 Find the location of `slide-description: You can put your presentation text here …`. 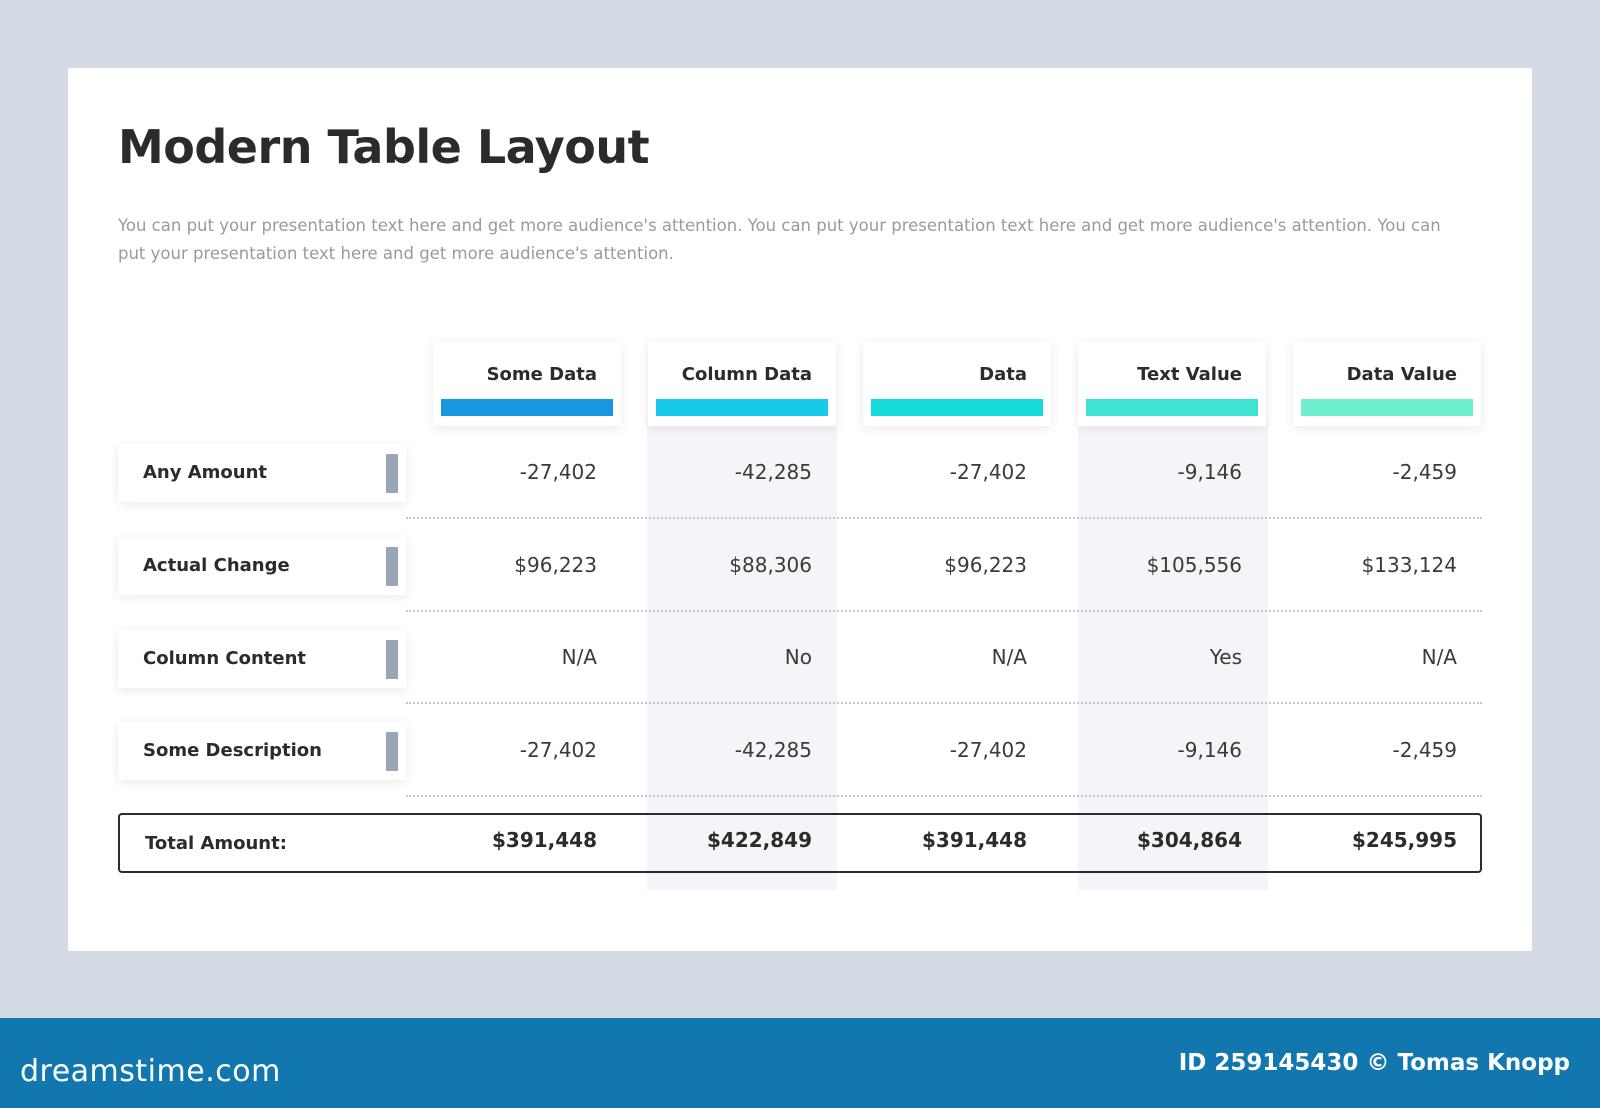

slide-description: You can put your presentation text here … is located at coordinates (779, 239).